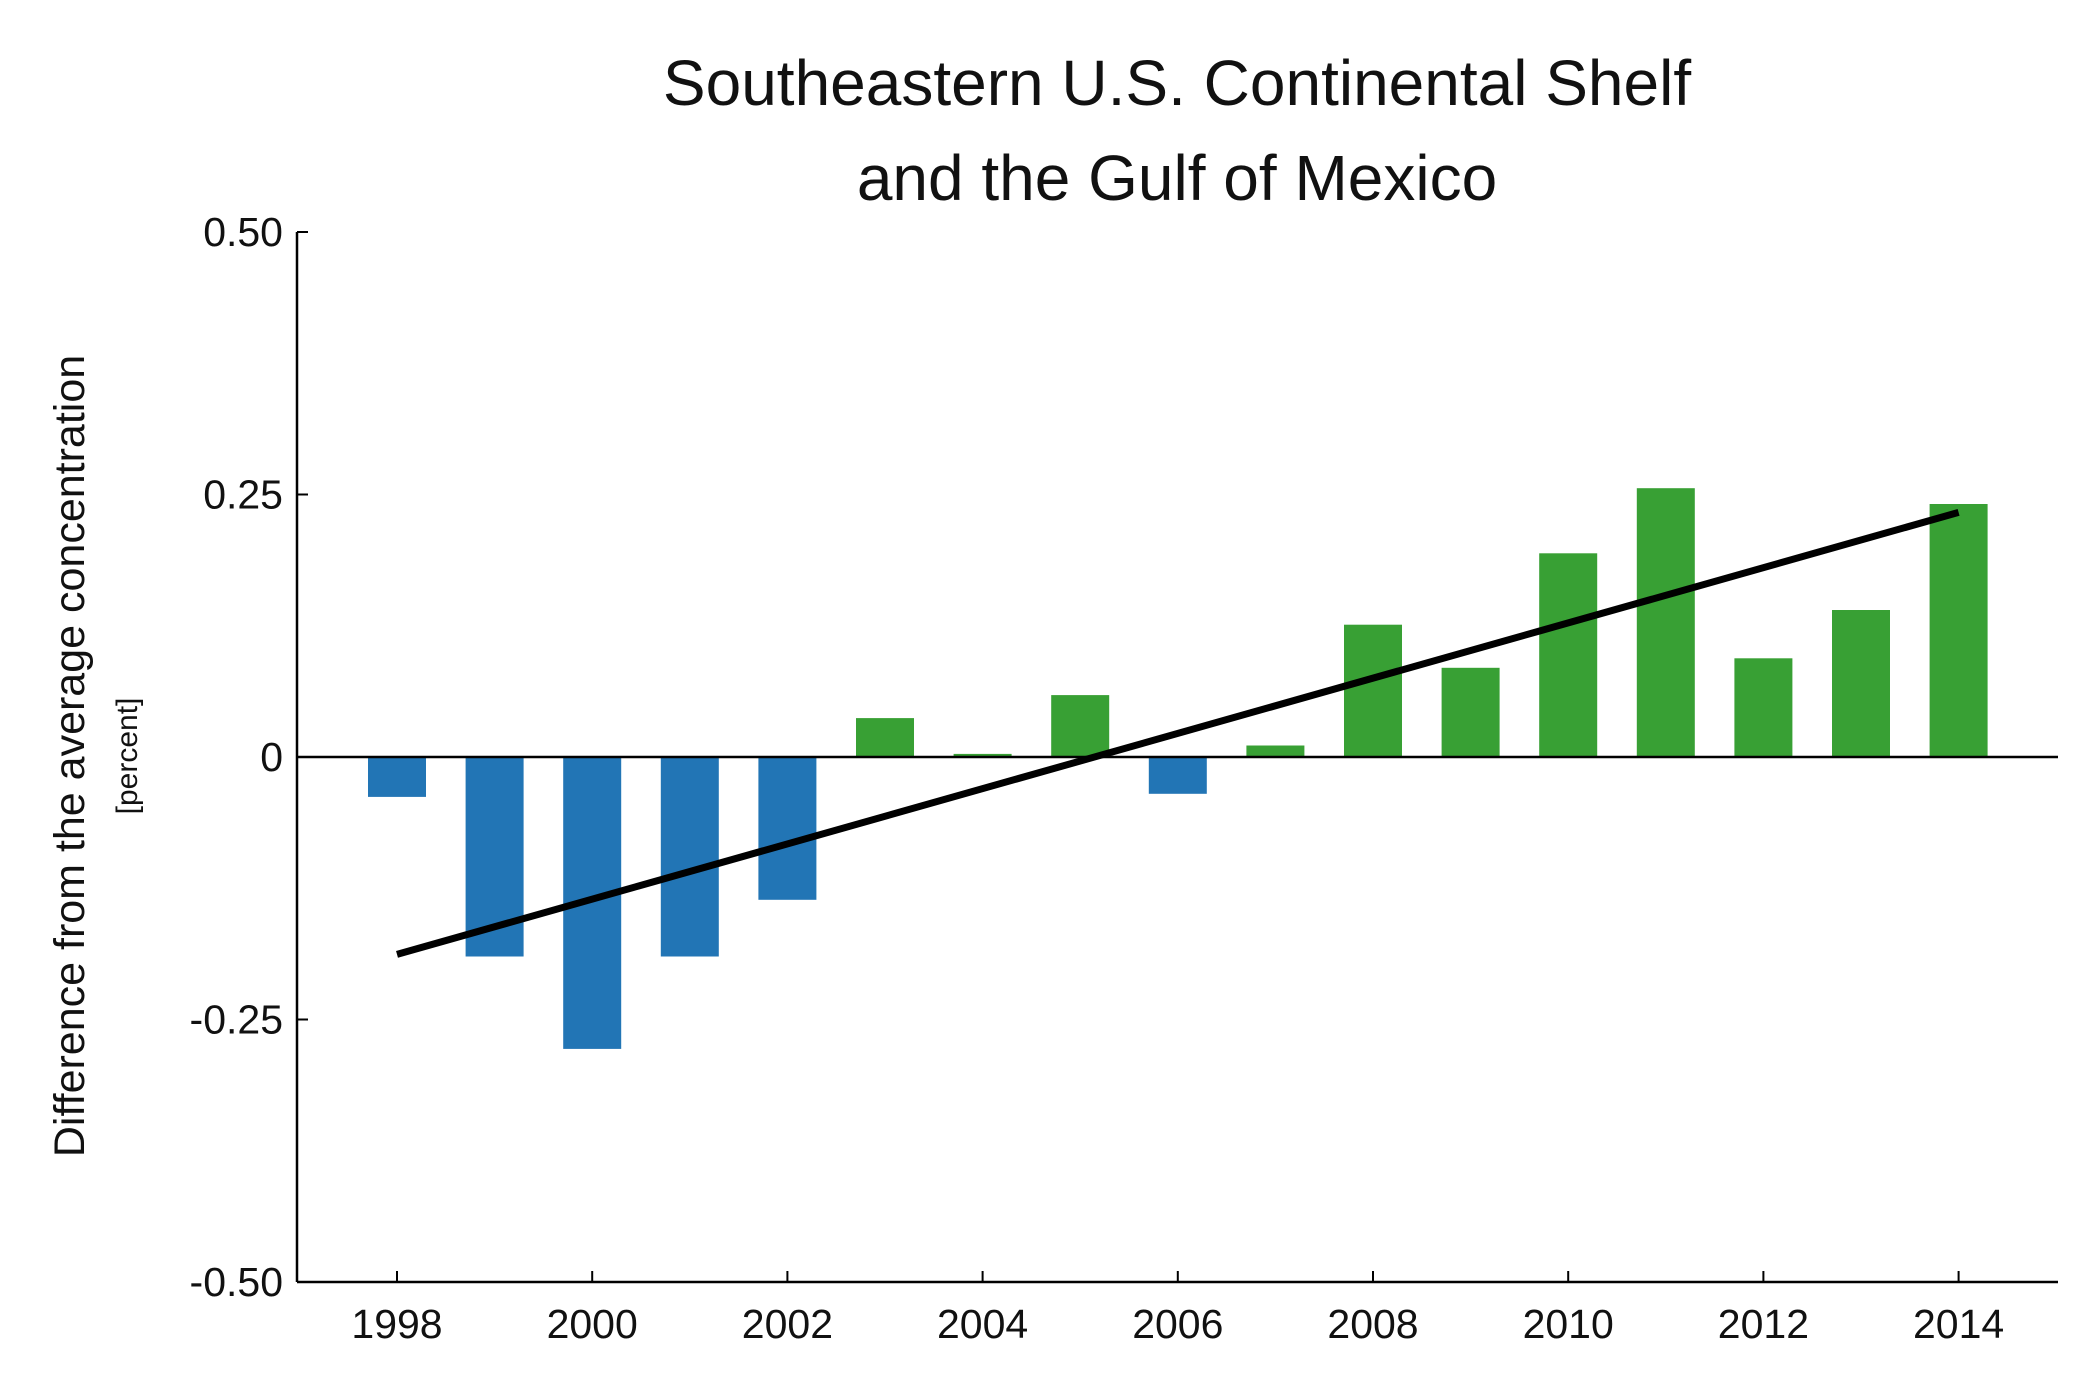 The height and width of the screenshot is (1382, 2086). What do you see at coordinates (885, 737) in the screenshot?
I see `bar-2003` at bounding box center [885, 737].